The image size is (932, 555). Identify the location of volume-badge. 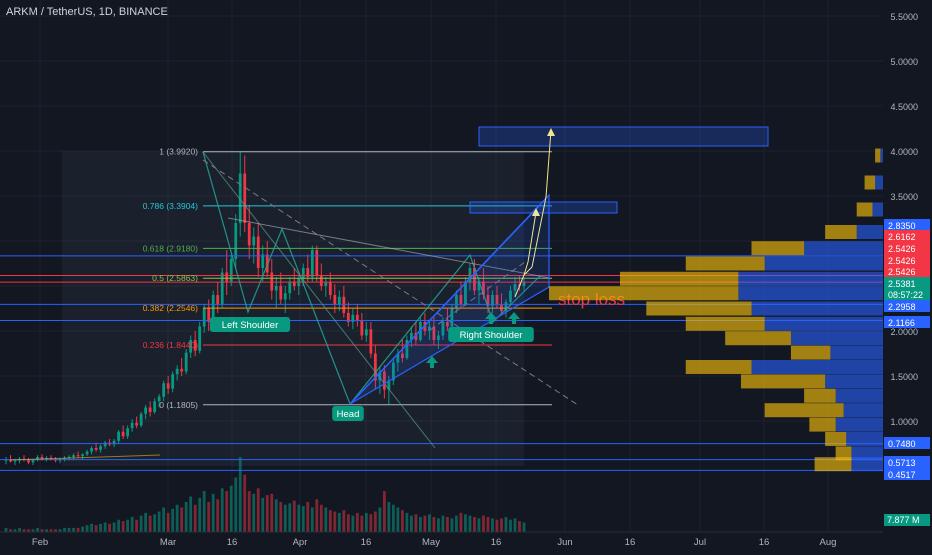
(907, 520).